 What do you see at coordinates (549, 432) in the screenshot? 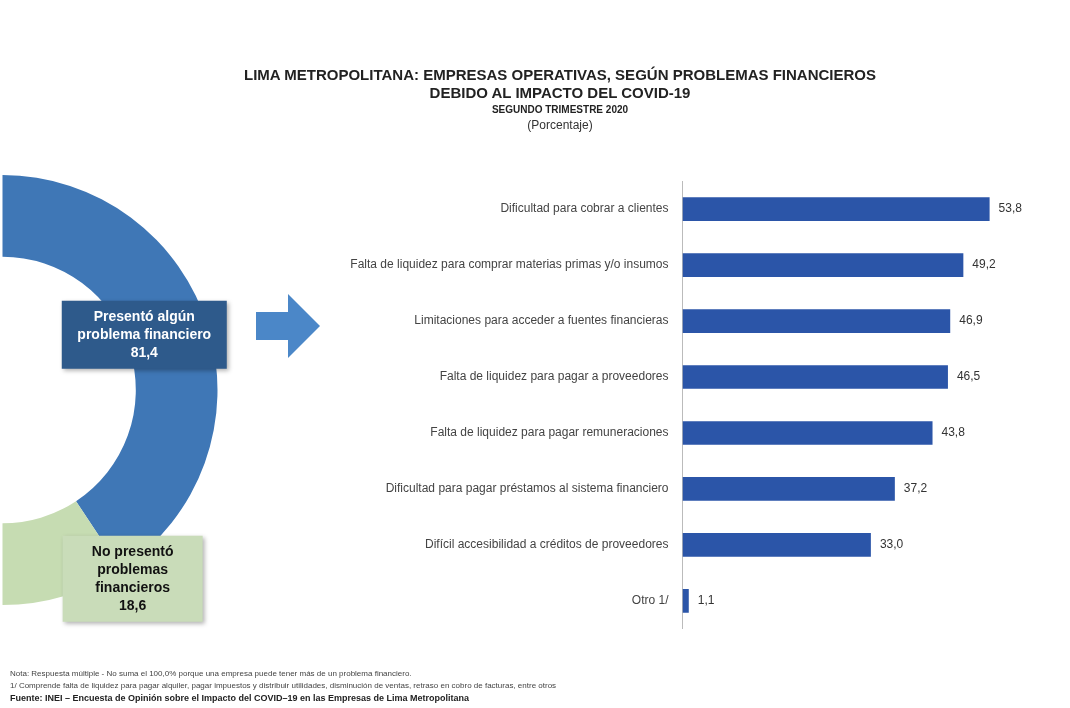
I see `y-tick-label: Falta de liquidez para pagar remuneraciones` at bounding box center [549, 432].